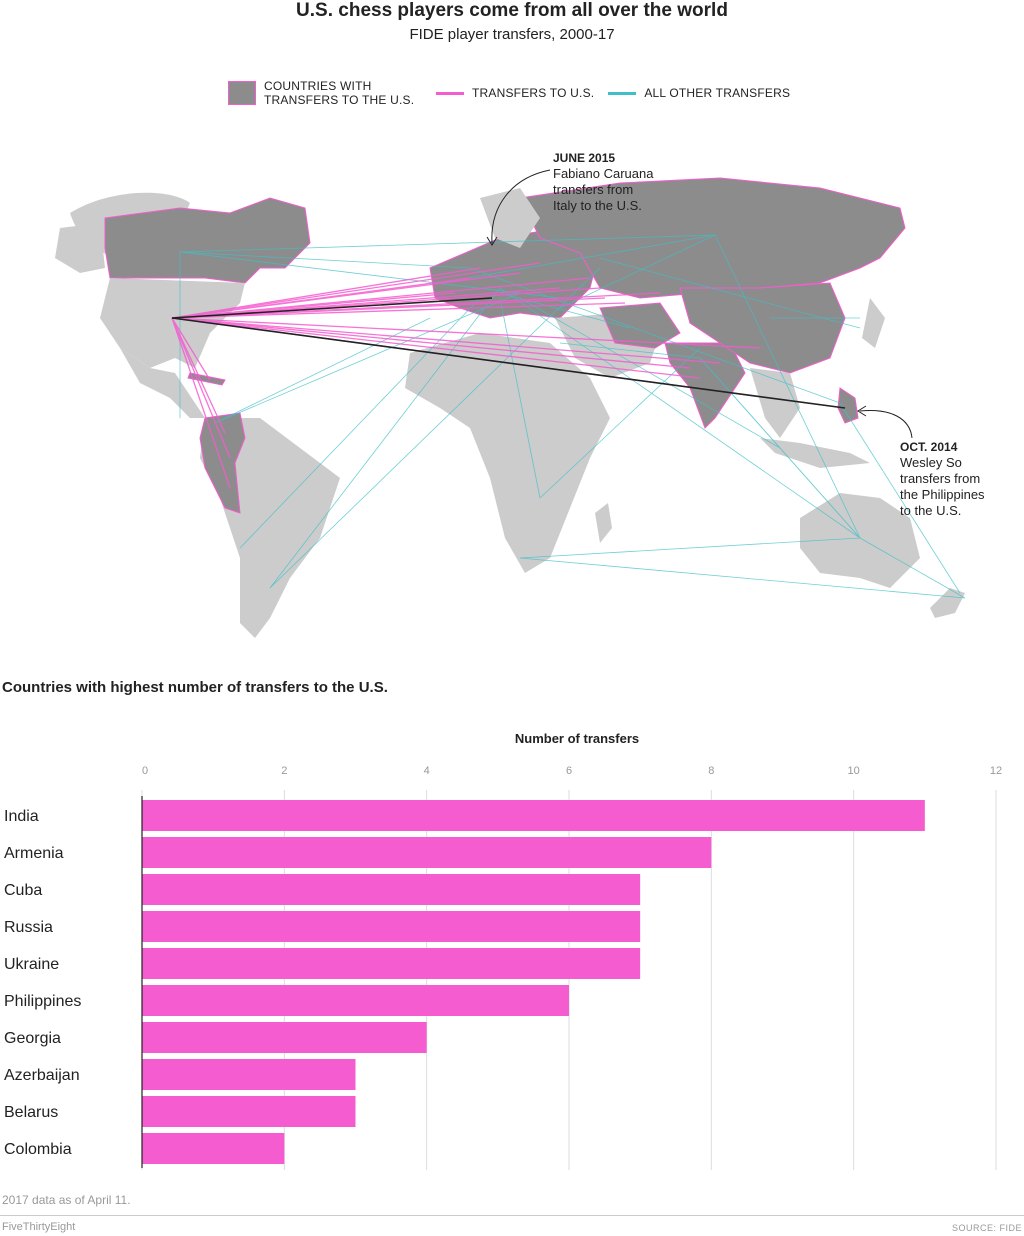 Image resolution: width=1024 pixels, height=1236 pixels. I want to click on category-label: Cuba, so click(23, 890).